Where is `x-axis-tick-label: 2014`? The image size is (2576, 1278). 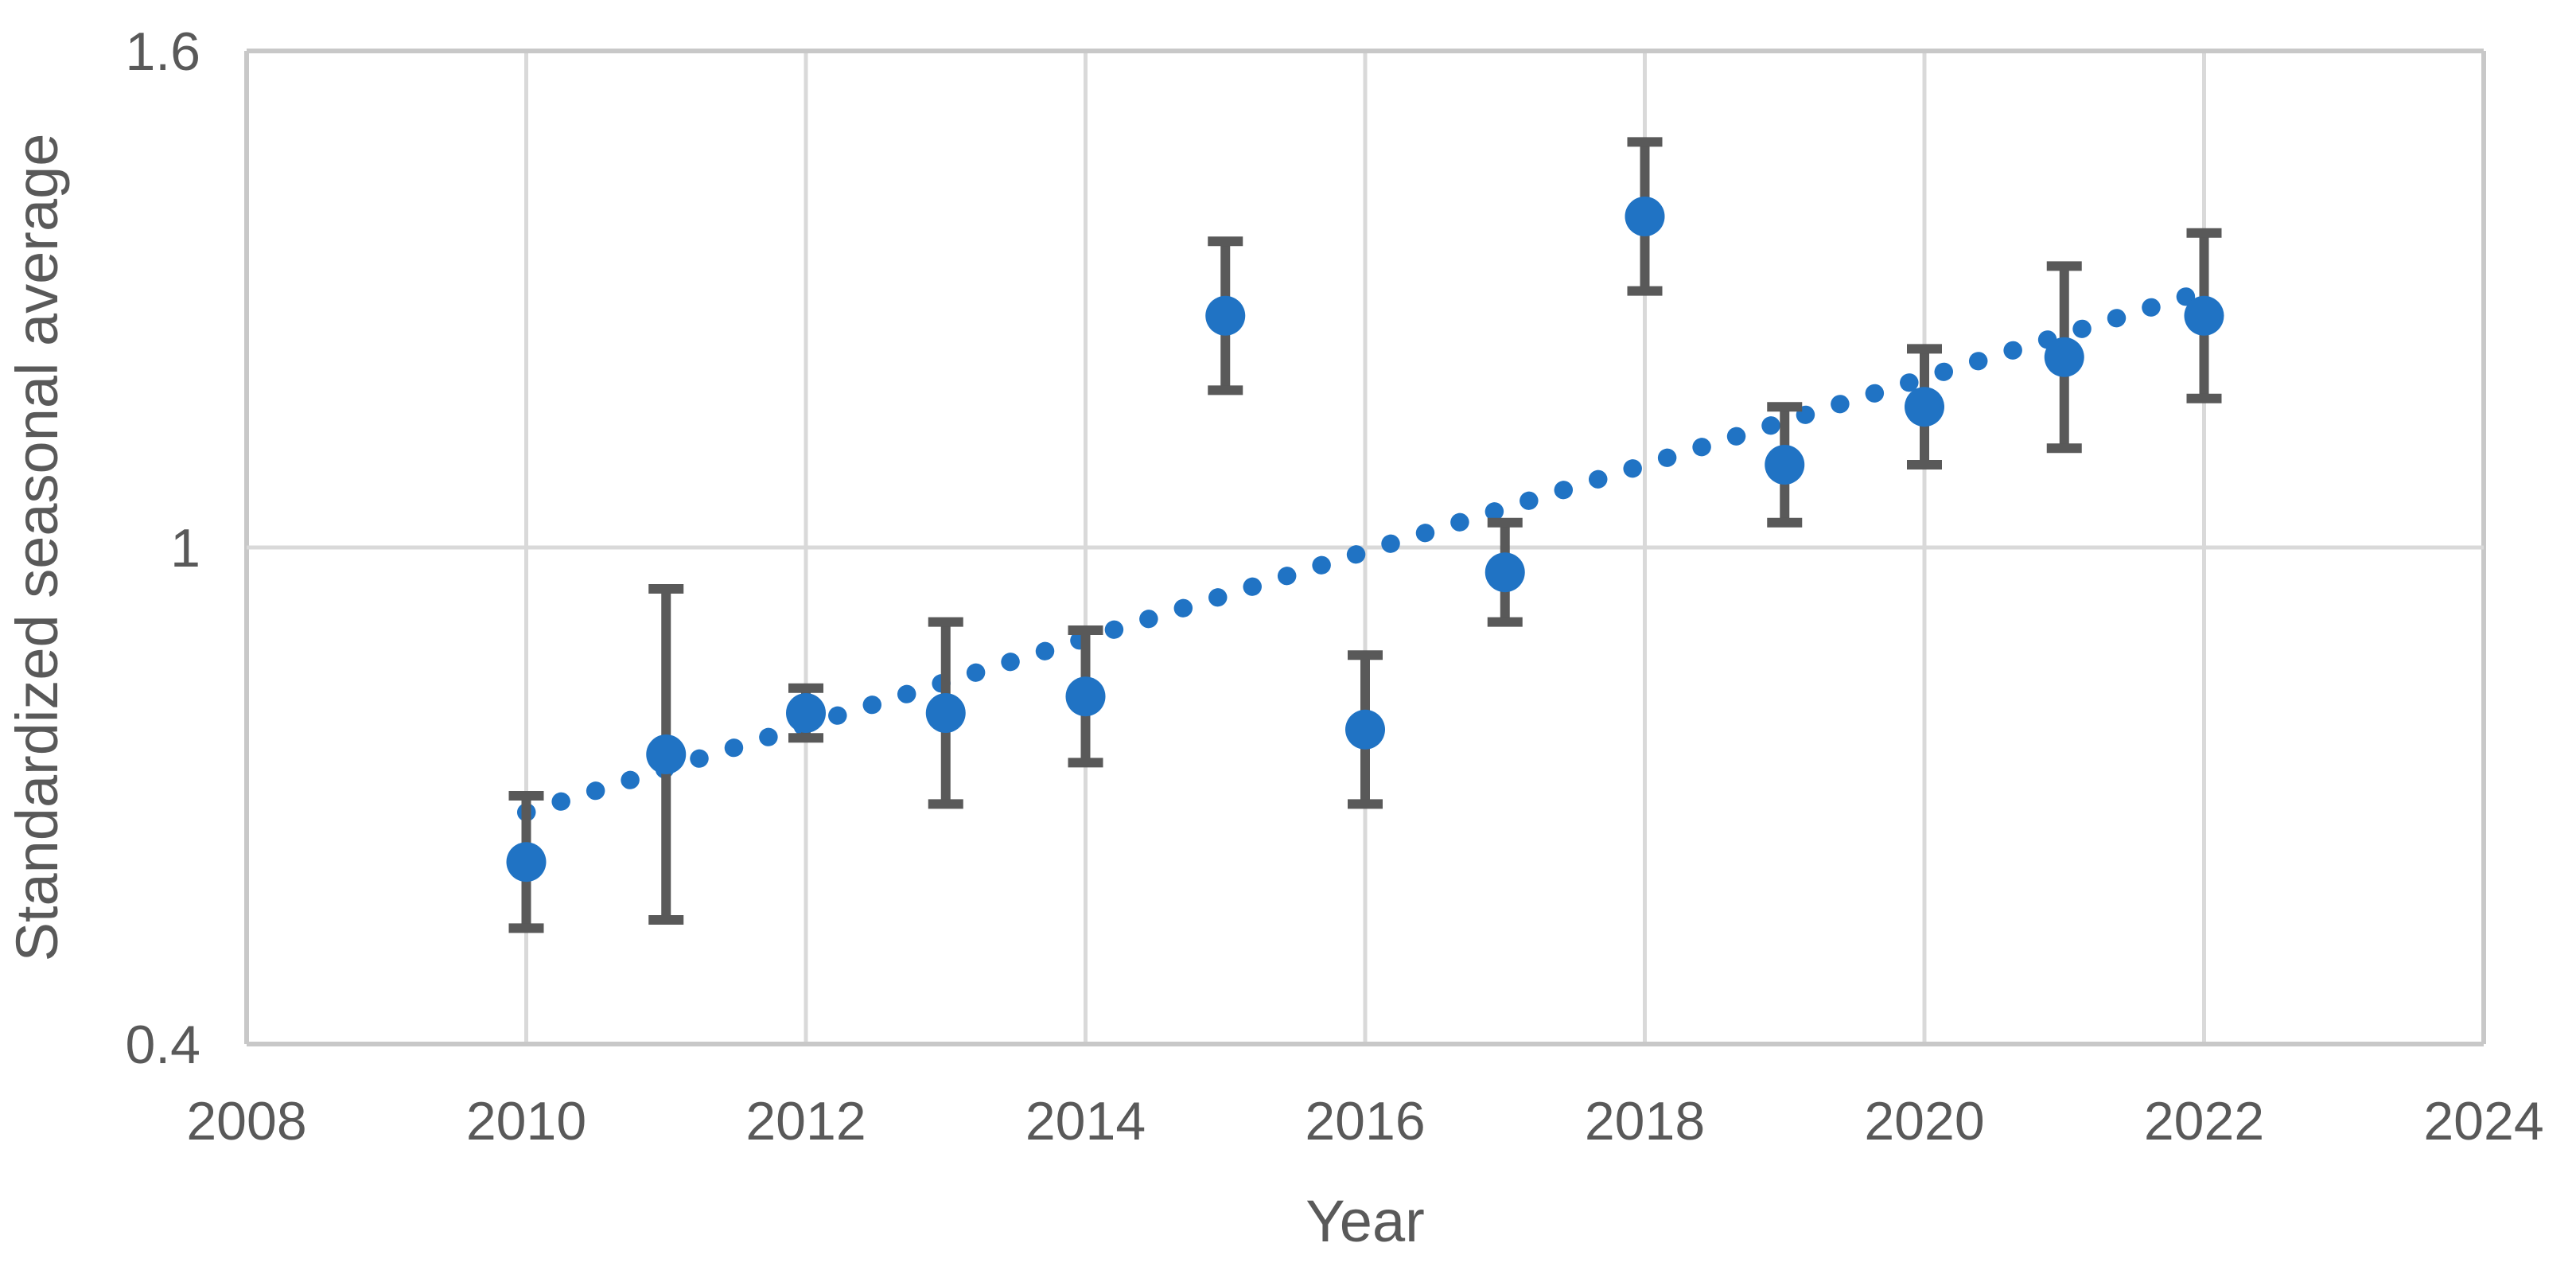
x-axis-tick-label: 2014 is located at coordinates (1086, 1121).